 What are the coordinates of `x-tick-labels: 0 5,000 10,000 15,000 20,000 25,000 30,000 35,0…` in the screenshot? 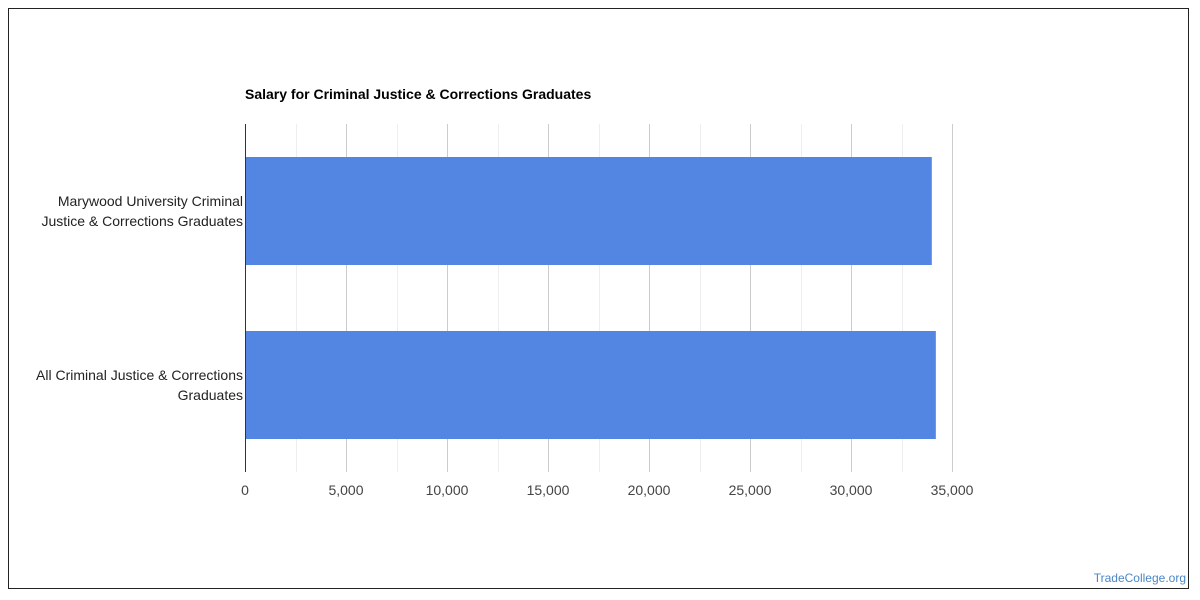 It's located at (607, 490).